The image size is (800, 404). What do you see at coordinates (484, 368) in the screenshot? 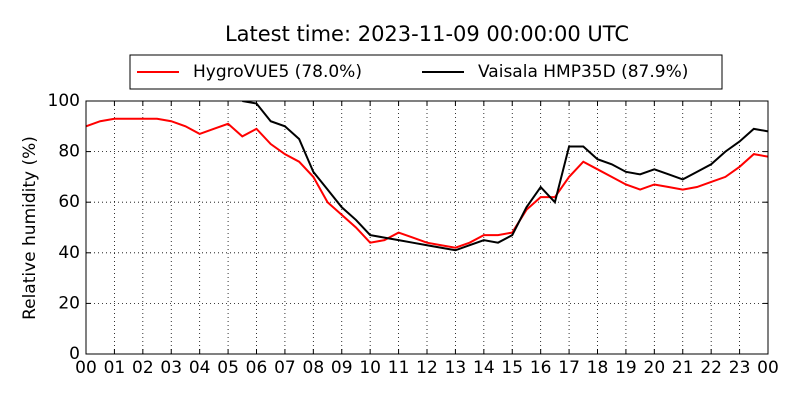
I see `x-tick-label: 14` at bounding box center [484, 368].